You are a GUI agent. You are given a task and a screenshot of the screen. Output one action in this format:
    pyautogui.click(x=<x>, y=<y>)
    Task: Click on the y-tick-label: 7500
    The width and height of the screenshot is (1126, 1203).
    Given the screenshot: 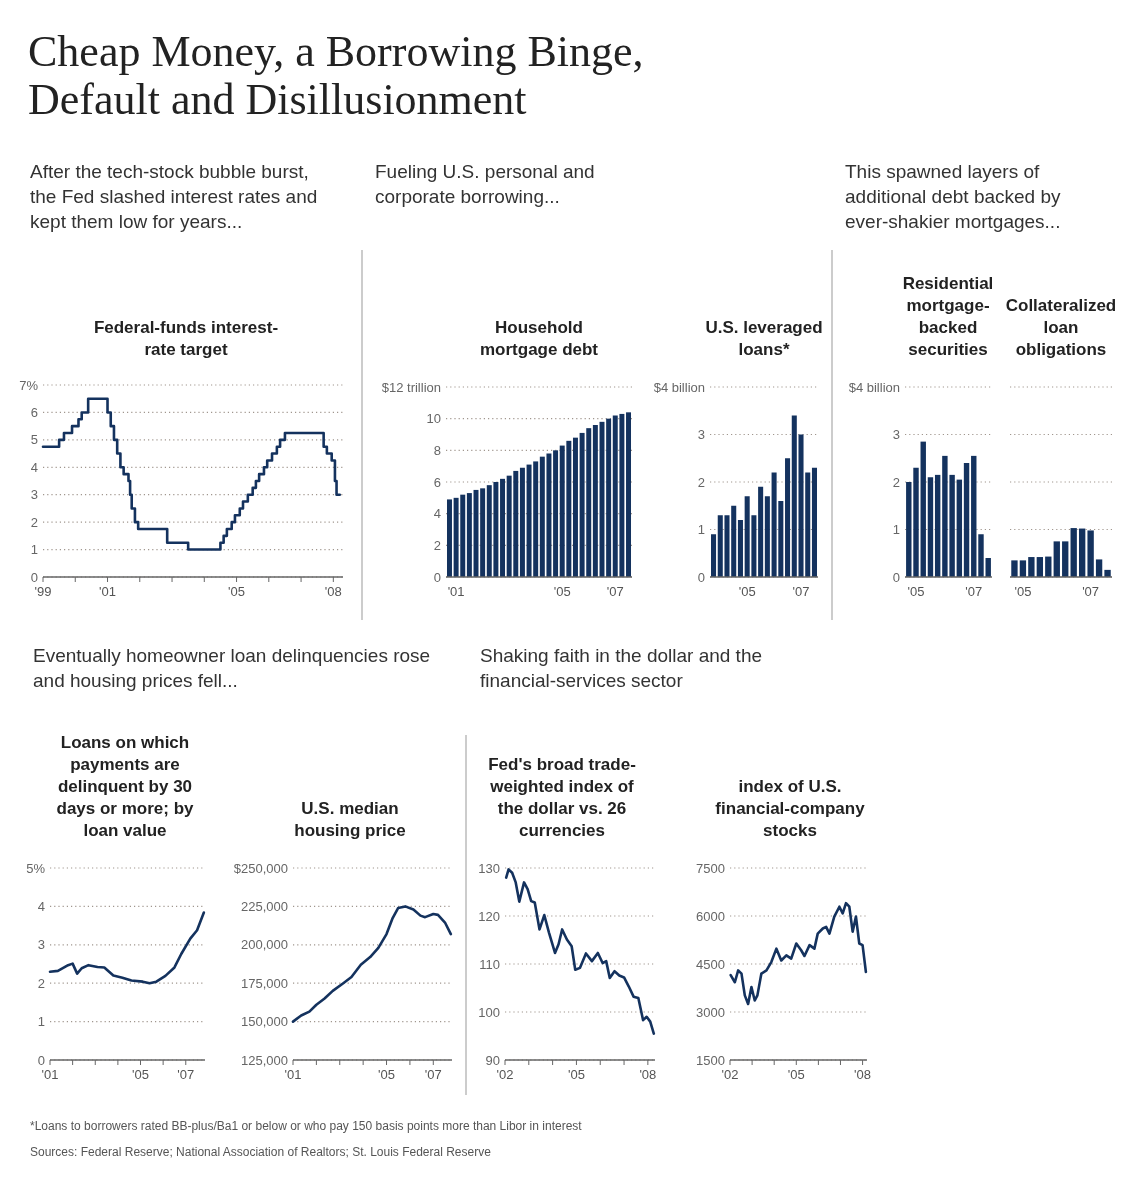 What is the action you would take?
    pyautogui.click(x=710, y=868)
    